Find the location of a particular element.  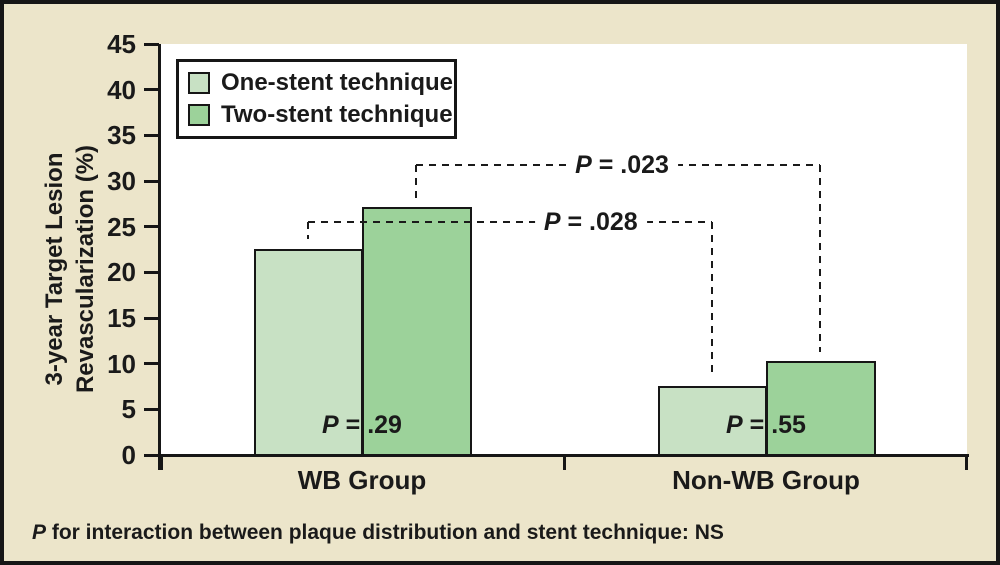

y-axis-tick-label: 30 is located at coordinates (121, 181).